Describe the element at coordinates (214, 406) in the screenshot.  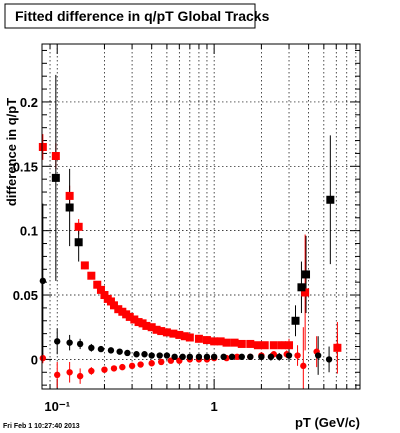
I see `x-tick-label: 1` at that location.